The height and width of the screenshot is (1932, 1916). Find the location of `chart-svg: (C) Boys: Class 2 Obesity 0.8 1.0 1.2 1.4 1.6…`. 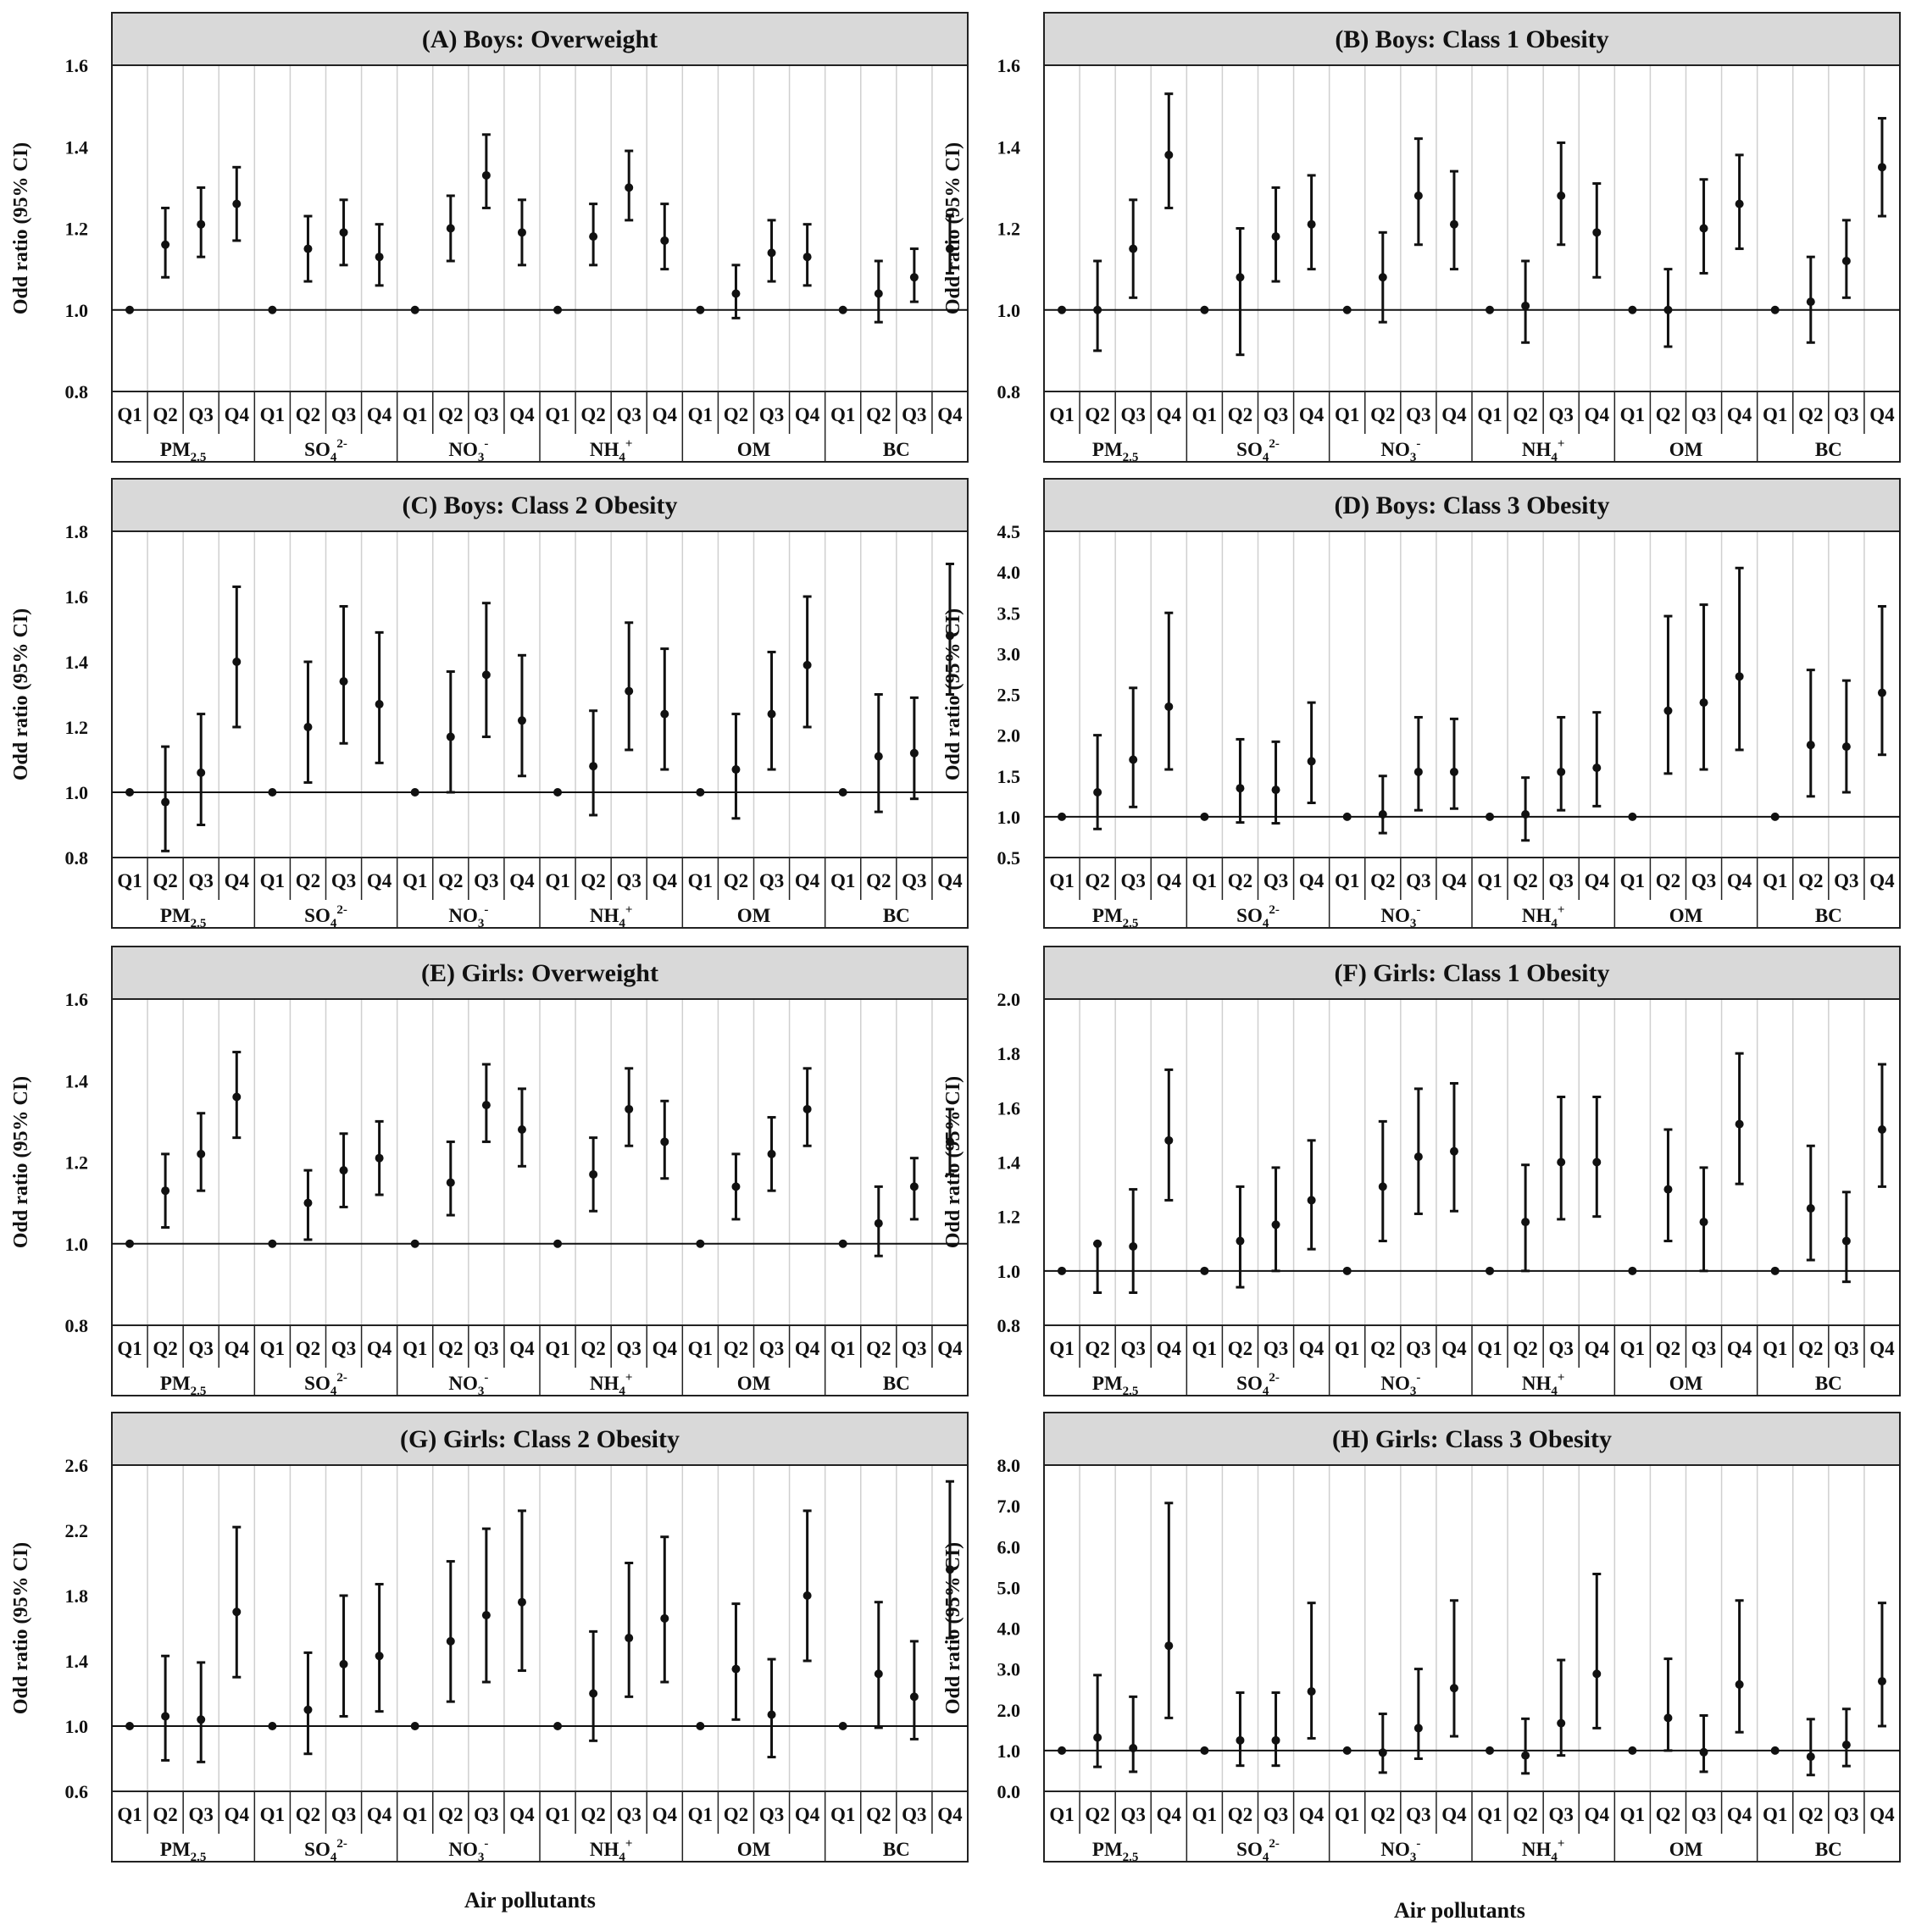

chart-svg: (C) Boys: Class 2 Obesity 0.8 1.0 1.2 1.4 1.6… is located at coordinates (489, 704).